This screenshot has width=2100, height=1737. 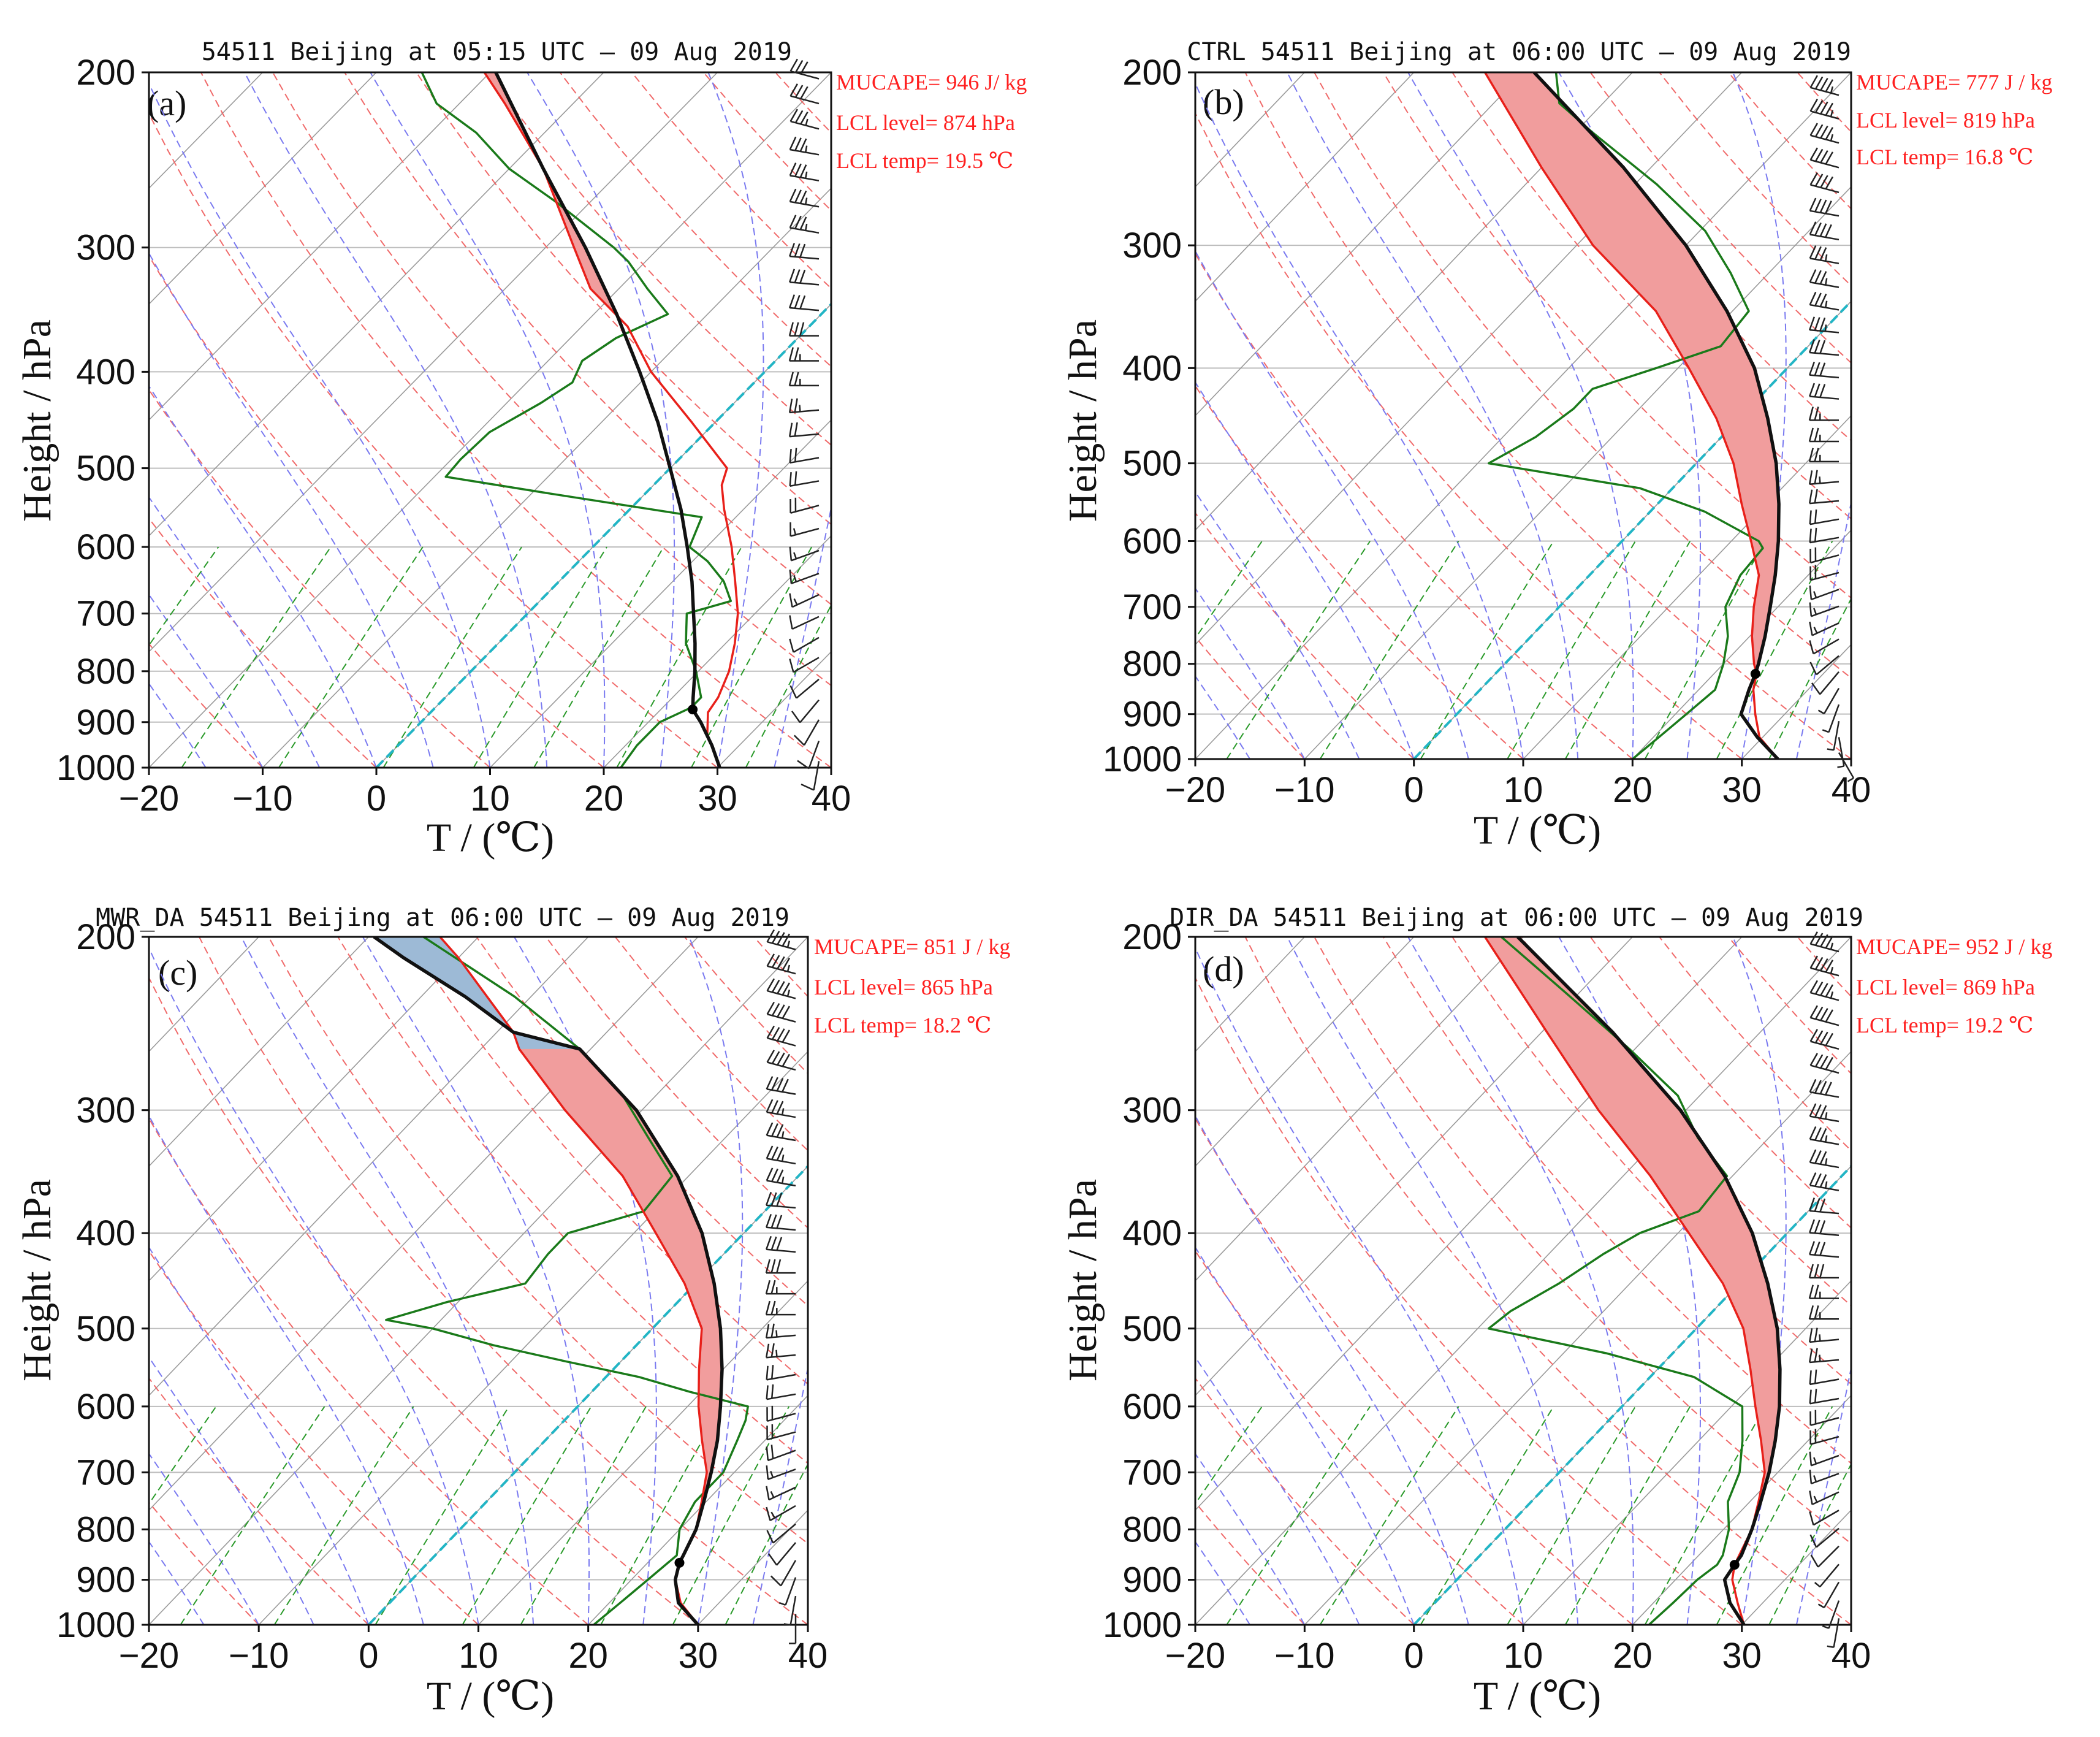 I want to click on panel-d-wind-barbs, so click(x=1824, y=1289).